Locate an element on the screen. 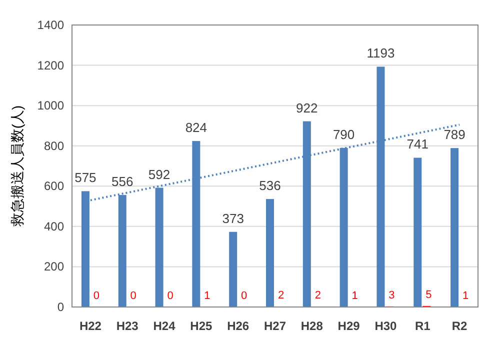 This screenshot has height=345, width=503. x-tick-label: H22 is located at coordinates (90, 326).